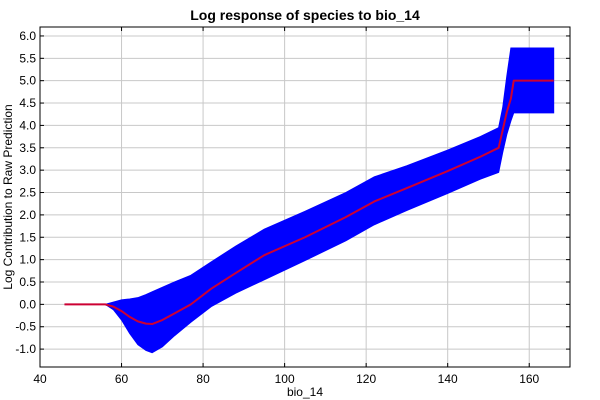  I want to click on x-axis-label: bio_14, so click(305, 392).